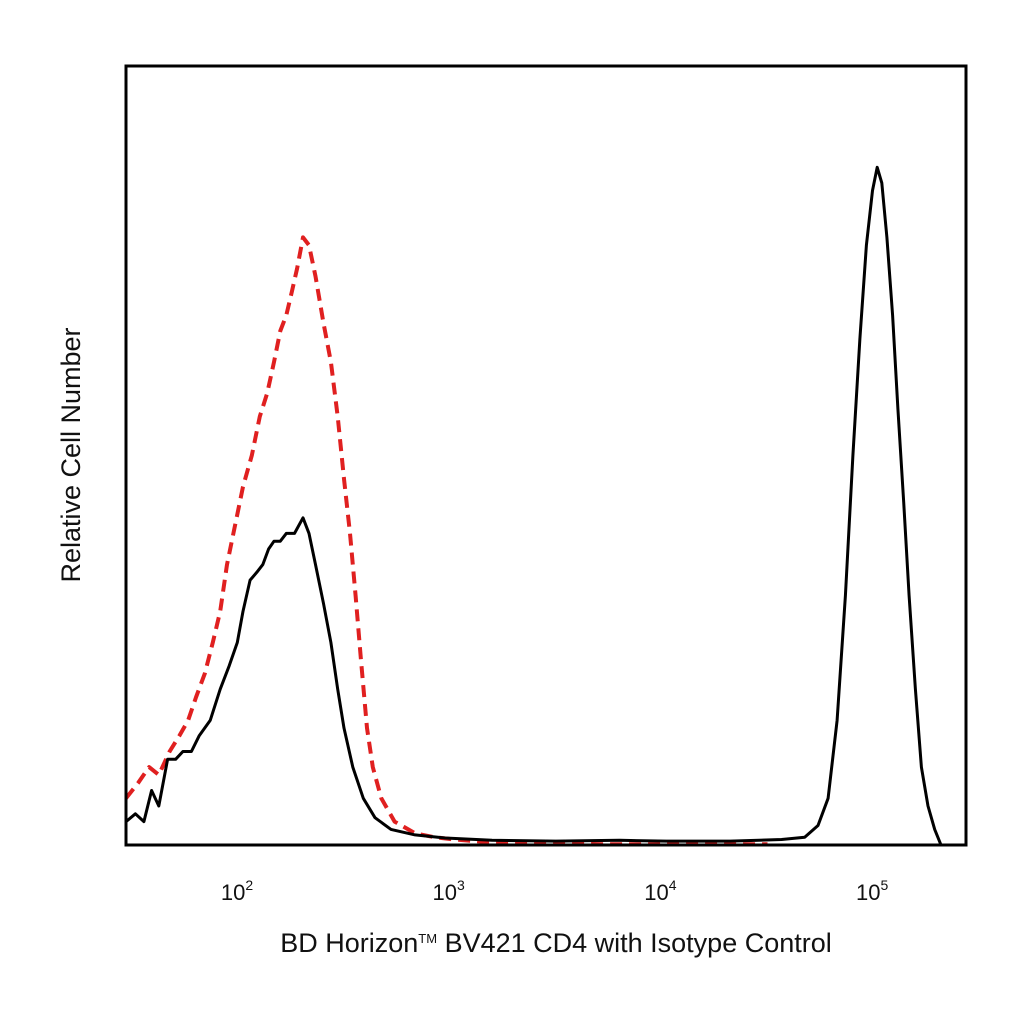 This screenshot has width=1024, height=1024. Describe the element at coordinates (449, 891) in the screenshot. I see `x-tick-label-1000: 10³` at that location.